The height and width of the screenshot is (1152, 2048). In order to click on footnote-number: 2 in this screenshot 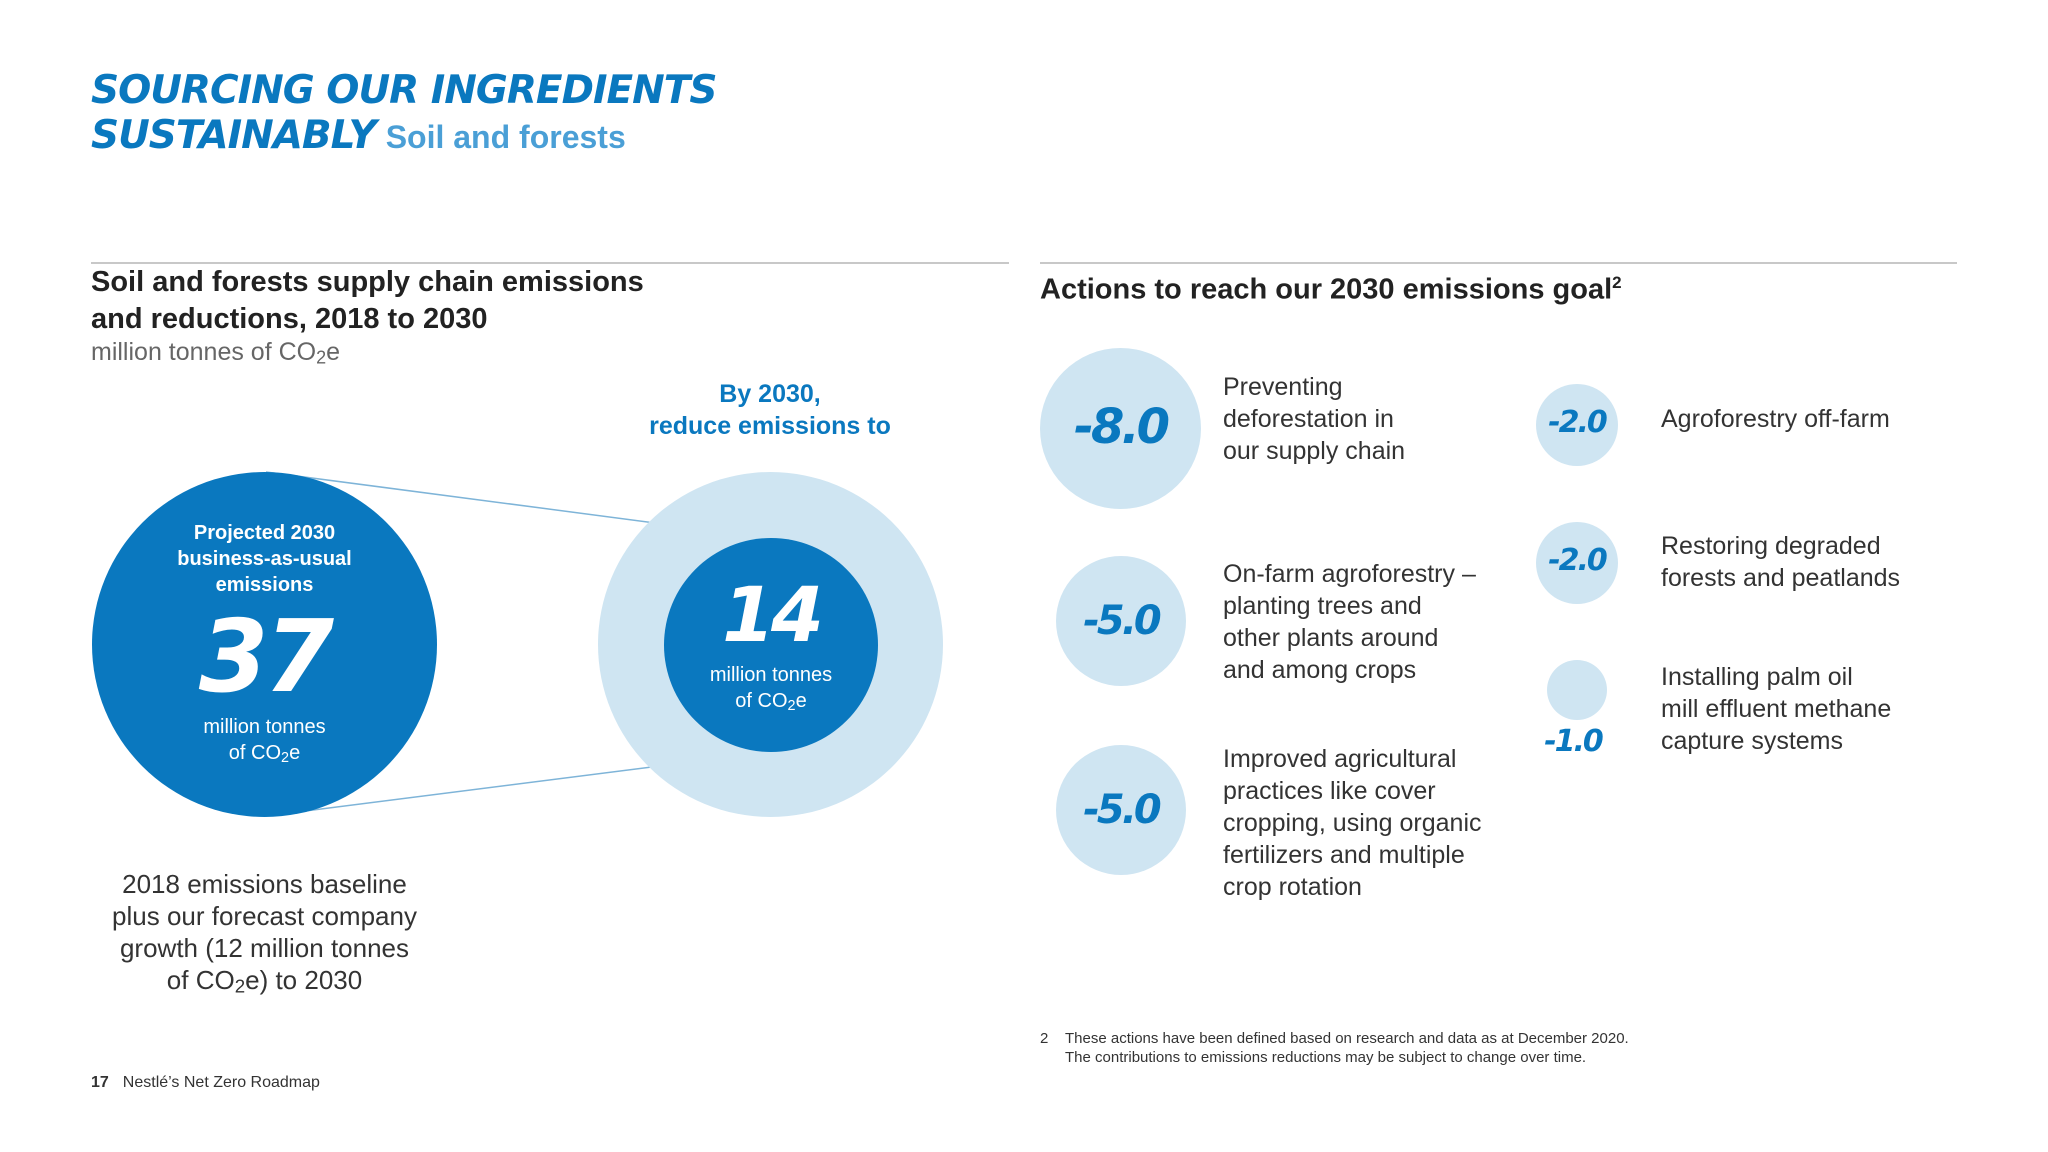, I will do `click(1044, 1038)`.